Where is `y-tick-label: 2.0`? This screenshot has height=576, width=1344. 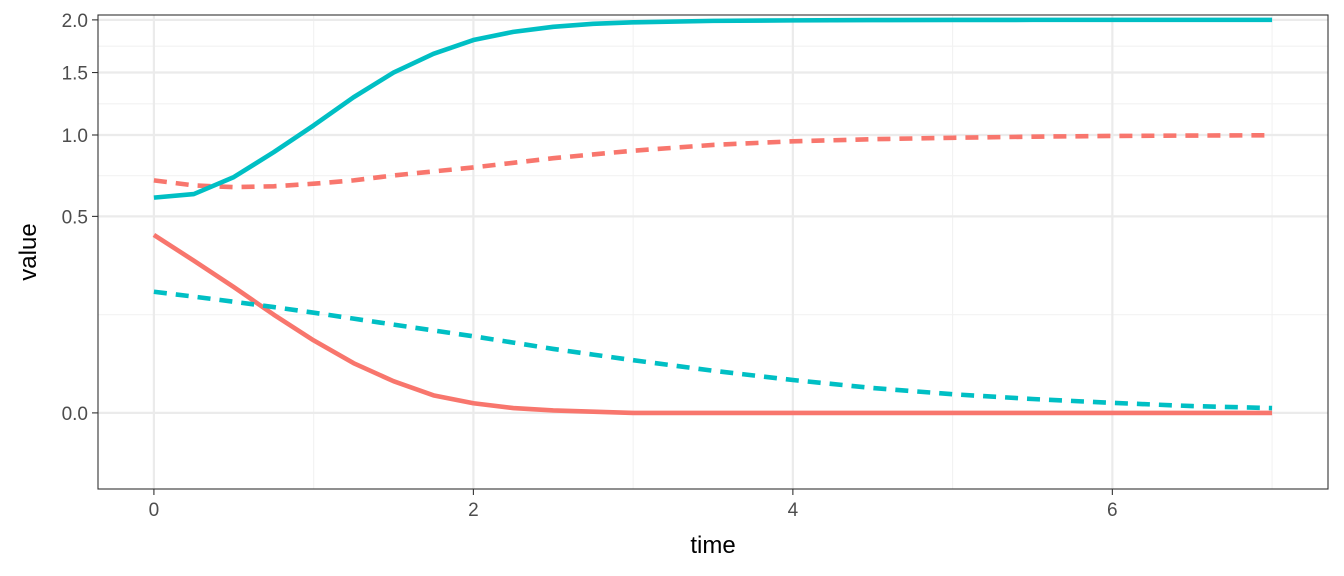
y-tick-label: 2.0 is located at coordinates (75, 21).